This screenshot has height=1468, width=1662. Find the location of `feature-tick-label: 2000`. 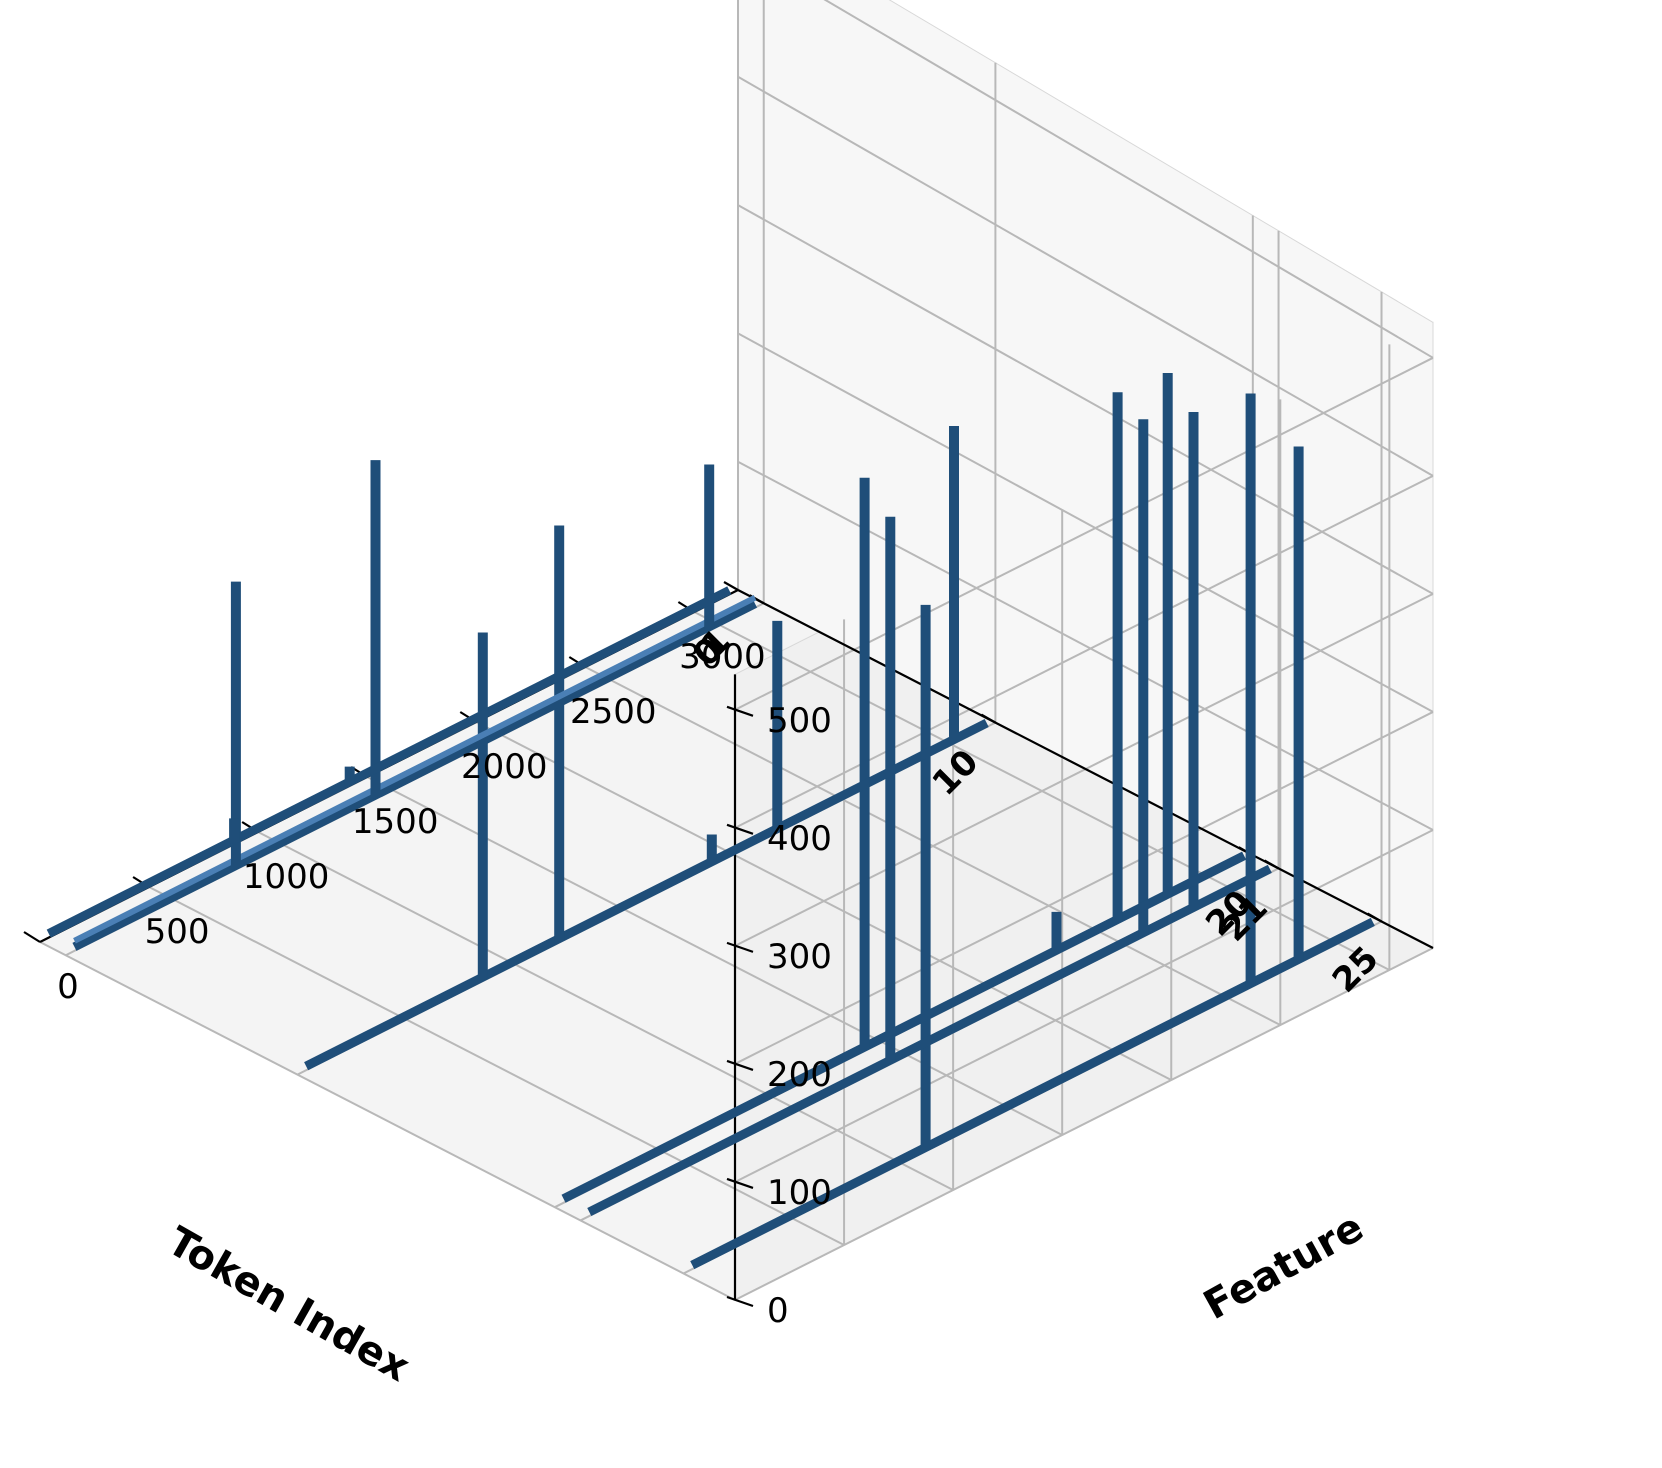

feature-tick-label: 2000 is located at coordinates (504, 767).